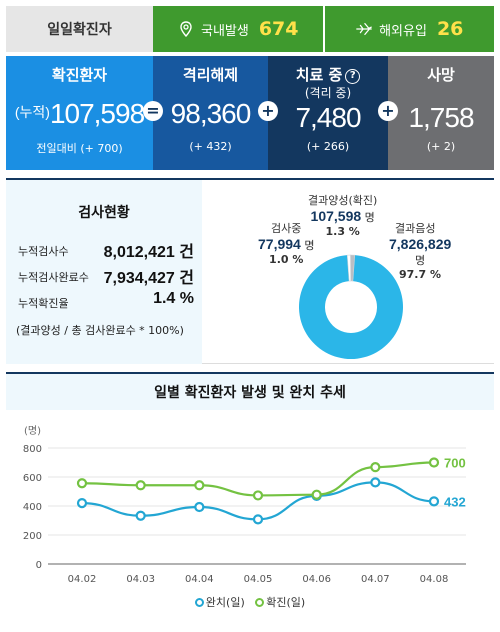 Image resolution: width=500 pixels, height=632 pixels. Describe the element at coordinates (186, 29) in the screenshot. I see `location-pin-icon` at that location.